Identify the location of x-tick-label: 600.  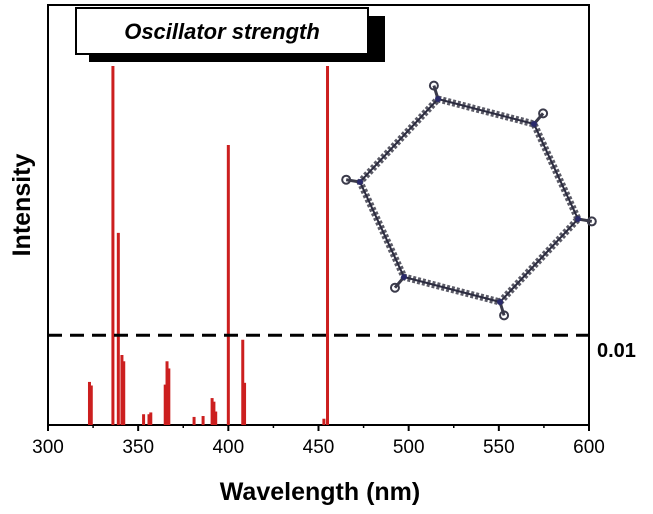
(589, 447).